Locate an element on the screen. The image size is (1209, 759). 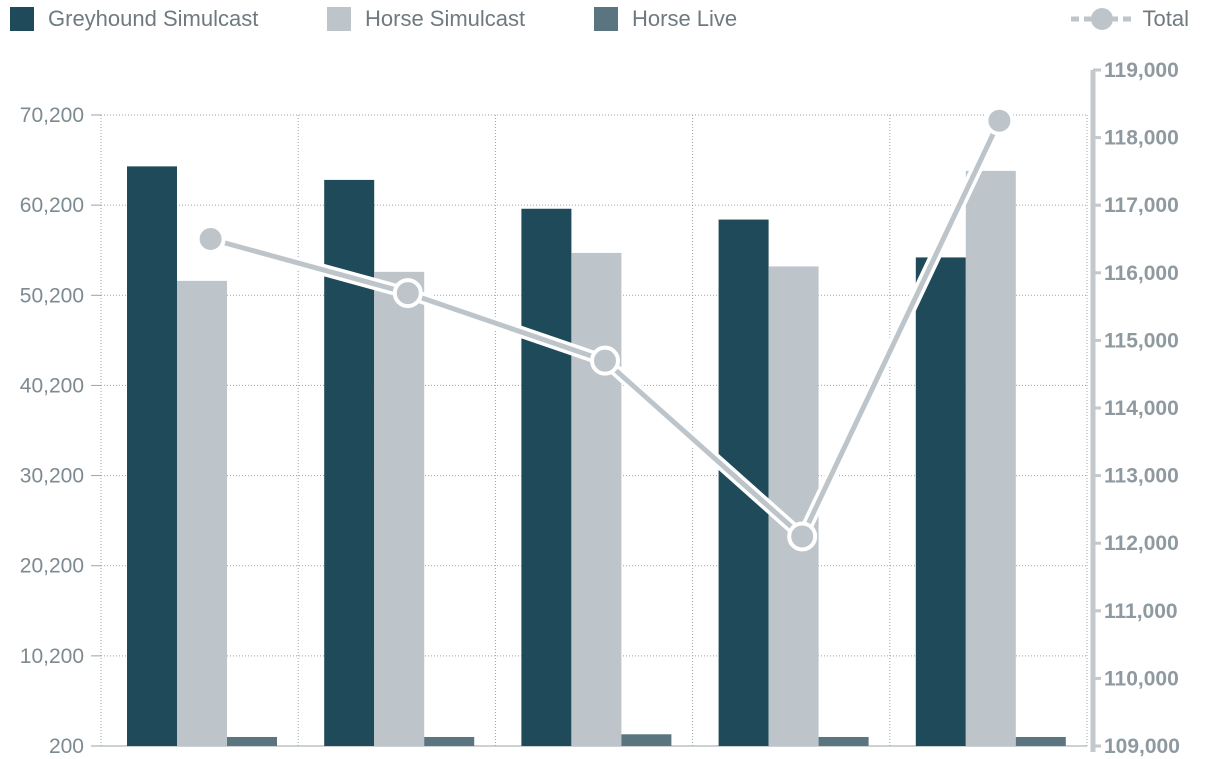
y-tick-label-left: 70,200 is located at coordinates (52, 115).